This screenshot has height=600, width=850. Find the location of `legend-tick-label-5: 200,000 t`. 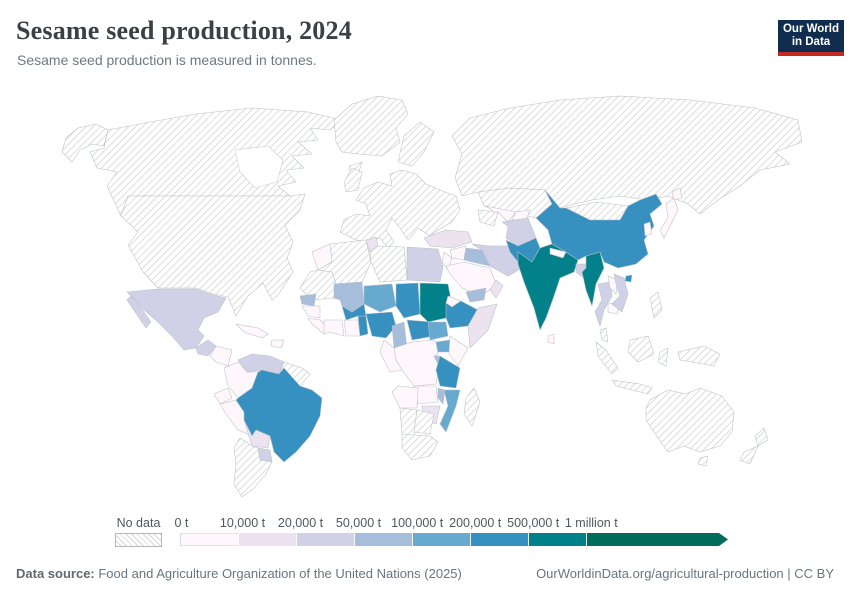

legend-tick-label-5: 200,000 t is located at coordinates (475, 523).